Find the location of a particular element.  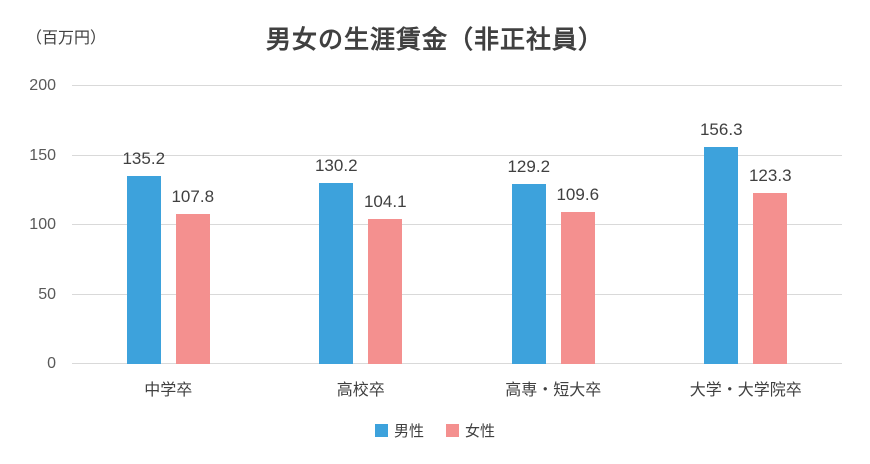

y-axis: 0 50 100 150 200 is located at coordinates (36, 224).